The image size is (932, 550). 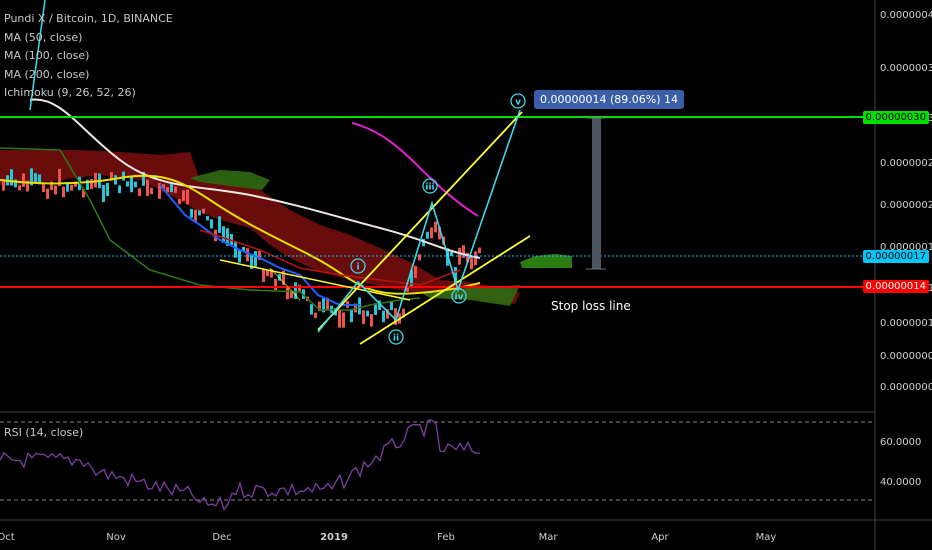 I want to click on ichimoku-lagging-line, so click(x=210, y=229).